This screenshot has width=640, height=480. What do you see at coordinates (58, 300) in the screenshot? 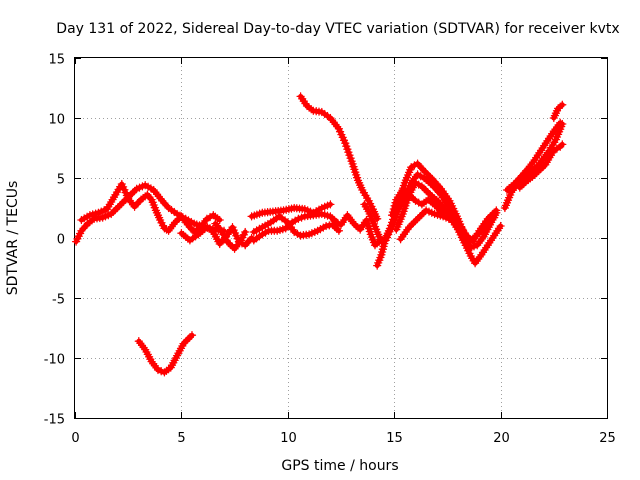
I see `y-tick-label: -5` at bounding box center [58, 300].